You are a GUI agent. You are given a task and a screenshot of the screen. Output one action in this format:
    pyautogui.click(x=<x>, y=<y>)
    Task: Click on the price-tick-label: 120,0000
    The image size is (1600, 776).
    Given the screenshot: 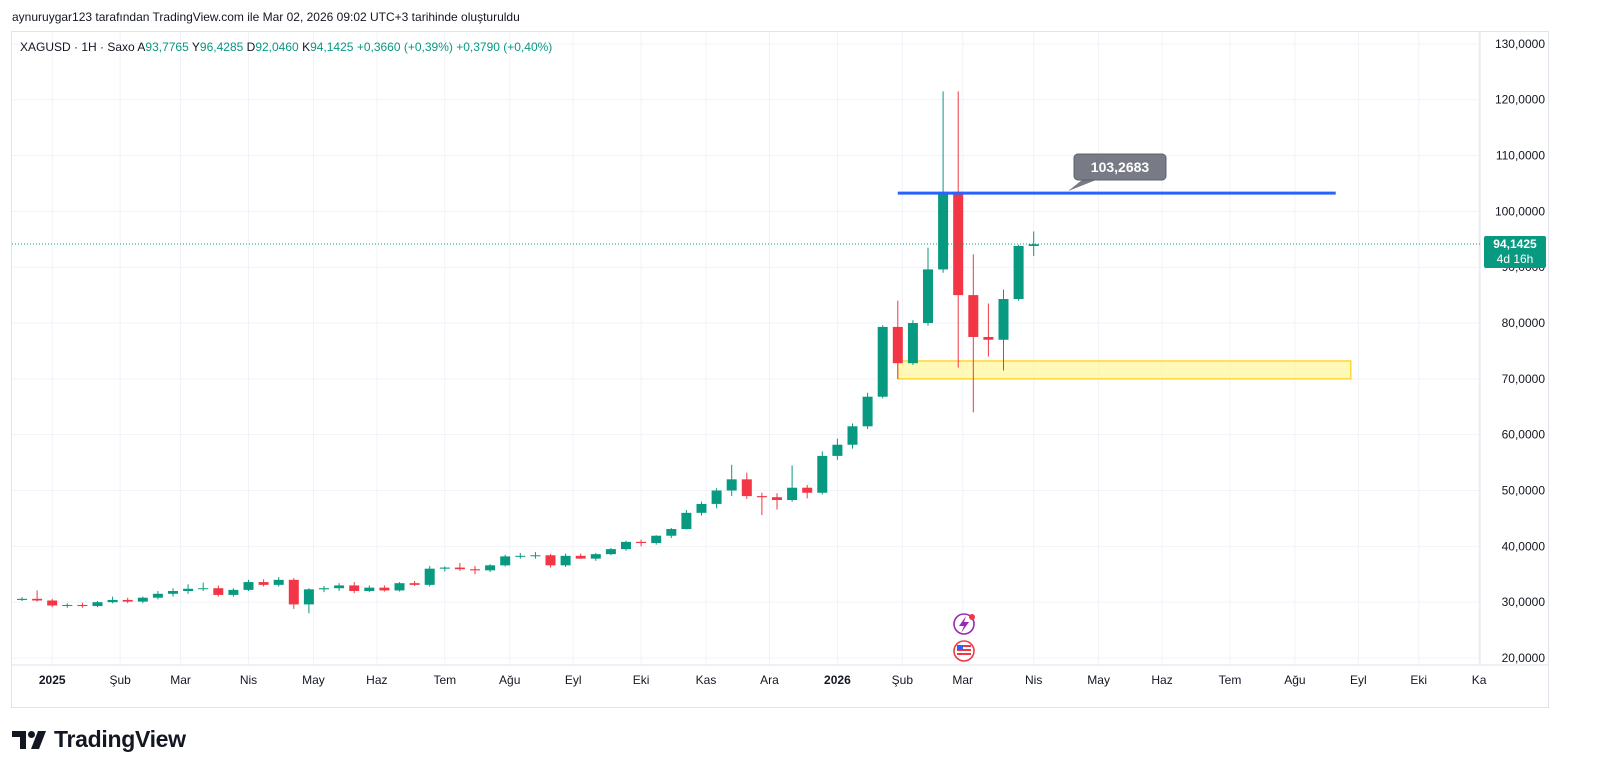 What is the action you would take?
    pyautogui.click(x=1520, y=100)
    